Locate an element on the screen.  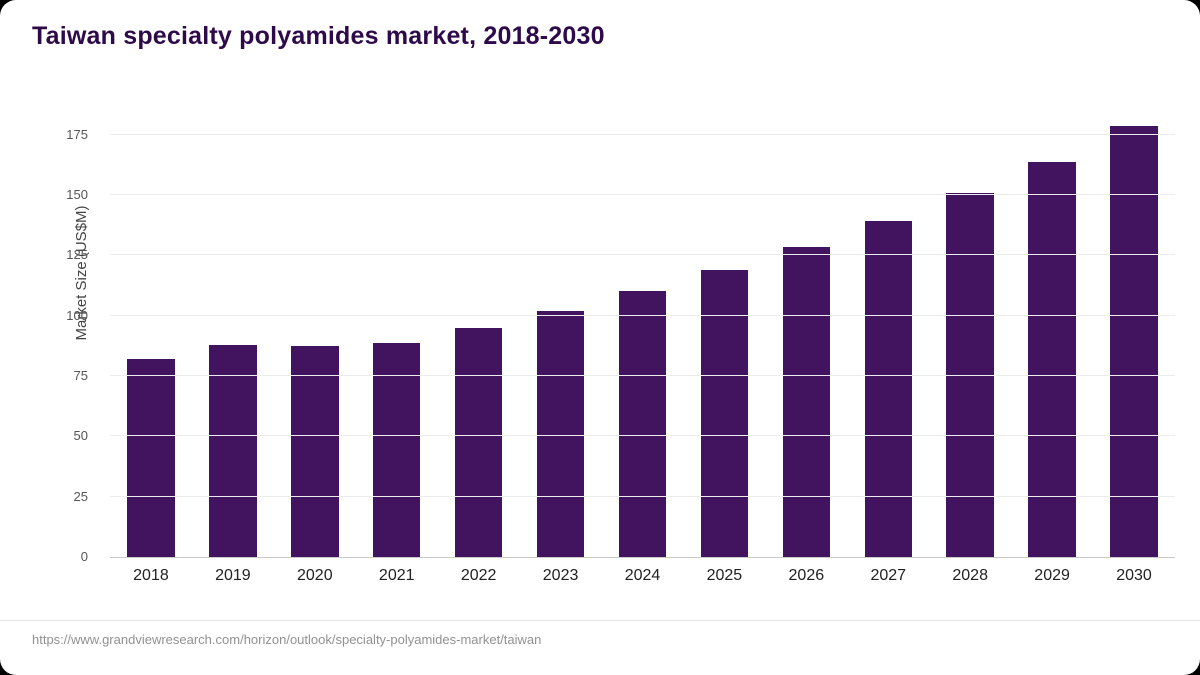
footer-divider is located at coordinates (600, 620).